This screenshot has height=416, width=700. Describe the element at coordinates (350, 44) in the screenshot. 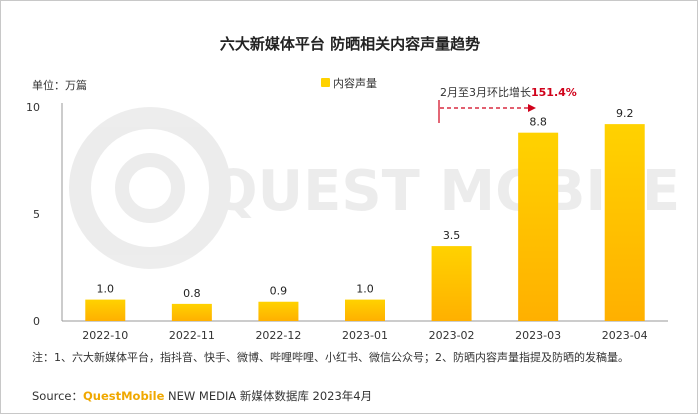

I see `chart-title: 六大新媒体平台 防晒相关内容声量趋势` at that location.